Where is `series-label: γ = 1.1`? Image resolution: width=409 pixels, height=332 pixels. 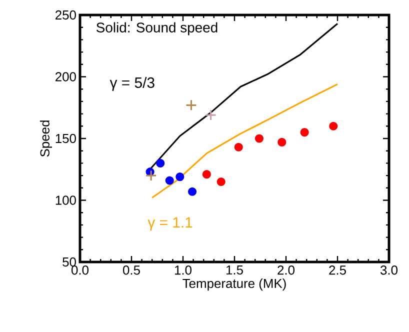
series-label: γ = 1.1 is located at coordinates (170, 224).